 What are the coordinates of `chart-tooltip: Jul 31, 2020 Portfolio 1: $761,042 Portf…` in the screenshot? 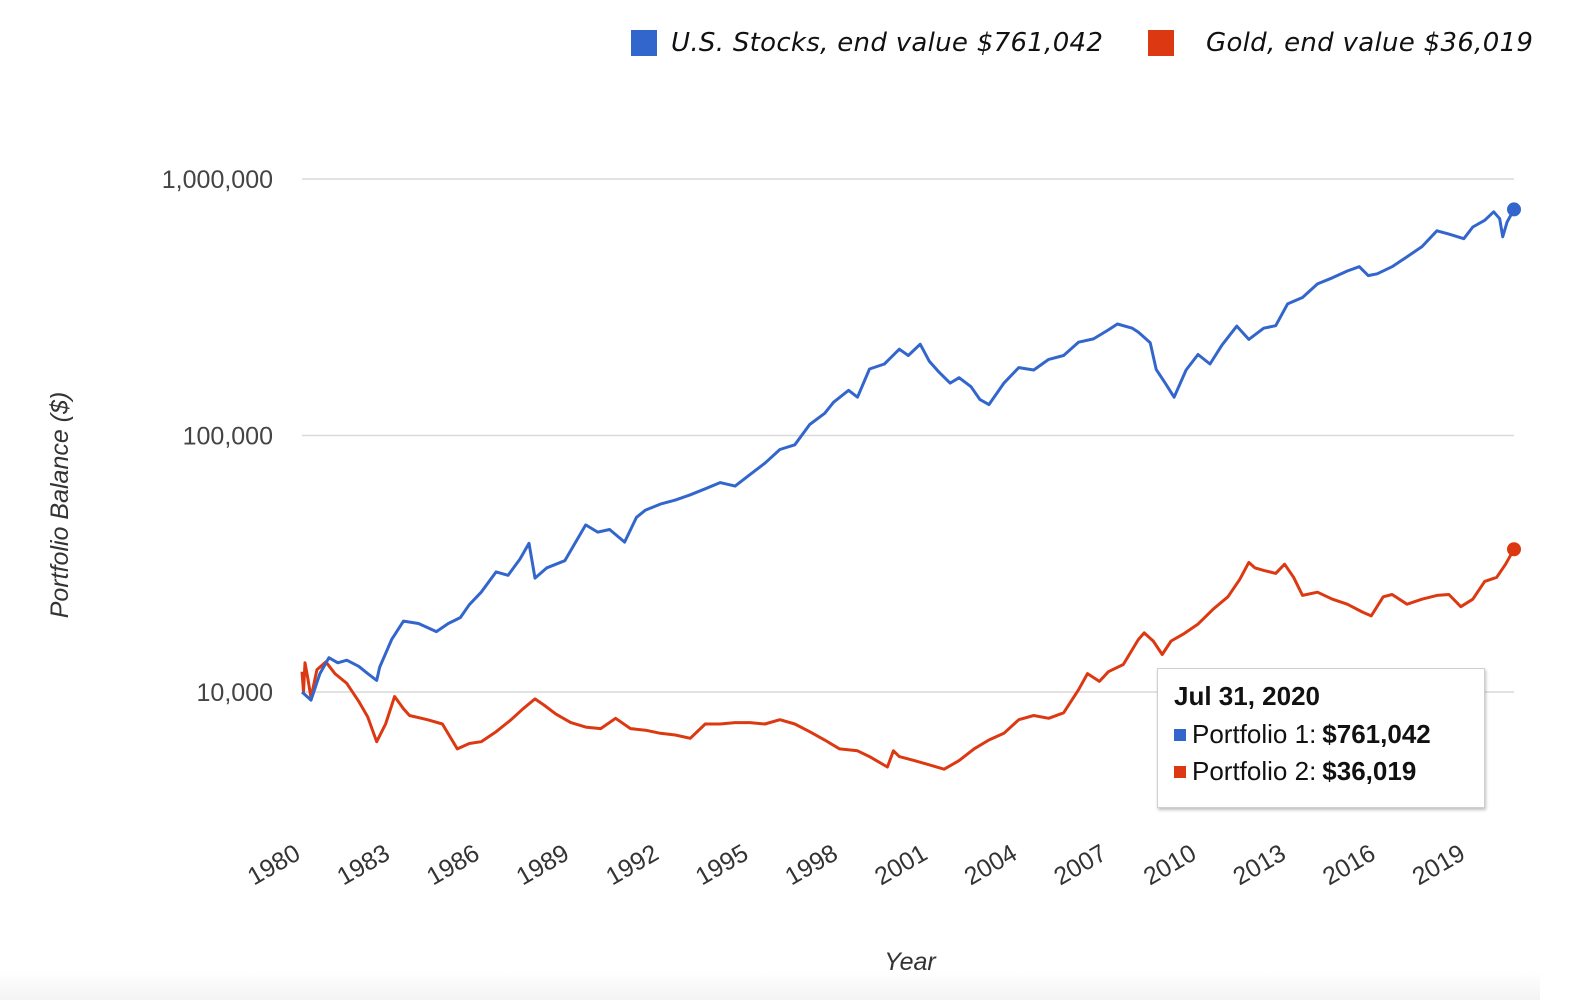 It's located at (1321, 738).